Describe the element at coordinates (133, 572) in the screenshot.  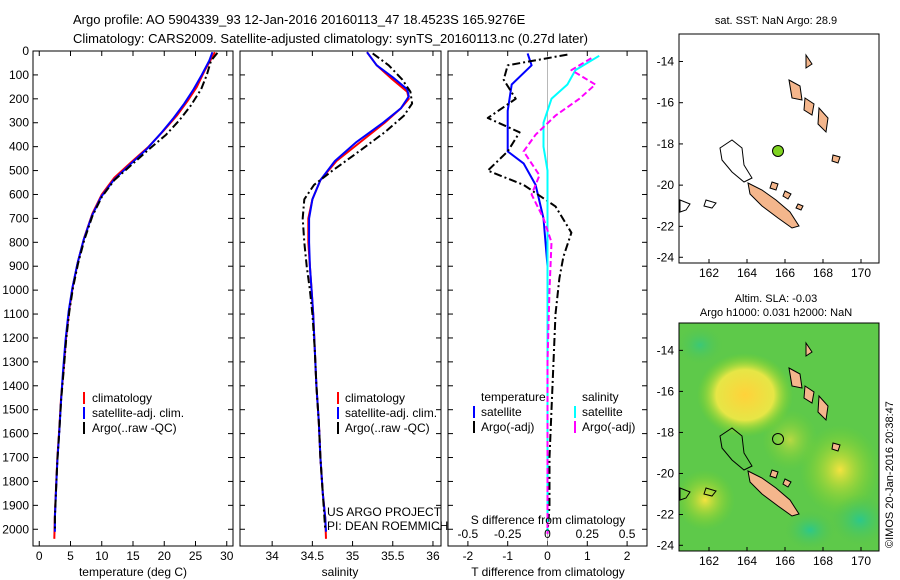
I see `temperature-x-label: temperature (deg C)` at that location.